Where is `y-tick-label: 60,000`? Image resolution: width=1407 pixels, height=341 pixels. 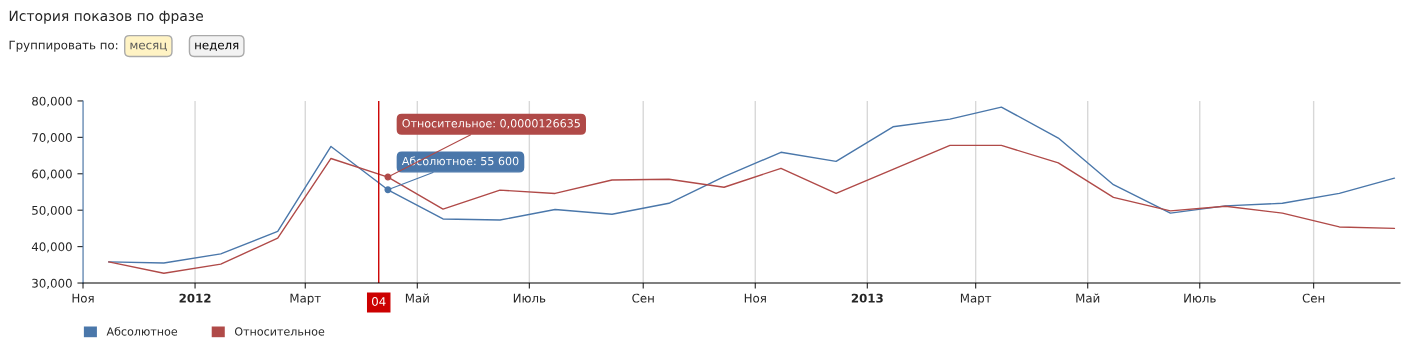
y-tick-label: 60,000 is located at coordinates (52, 174).